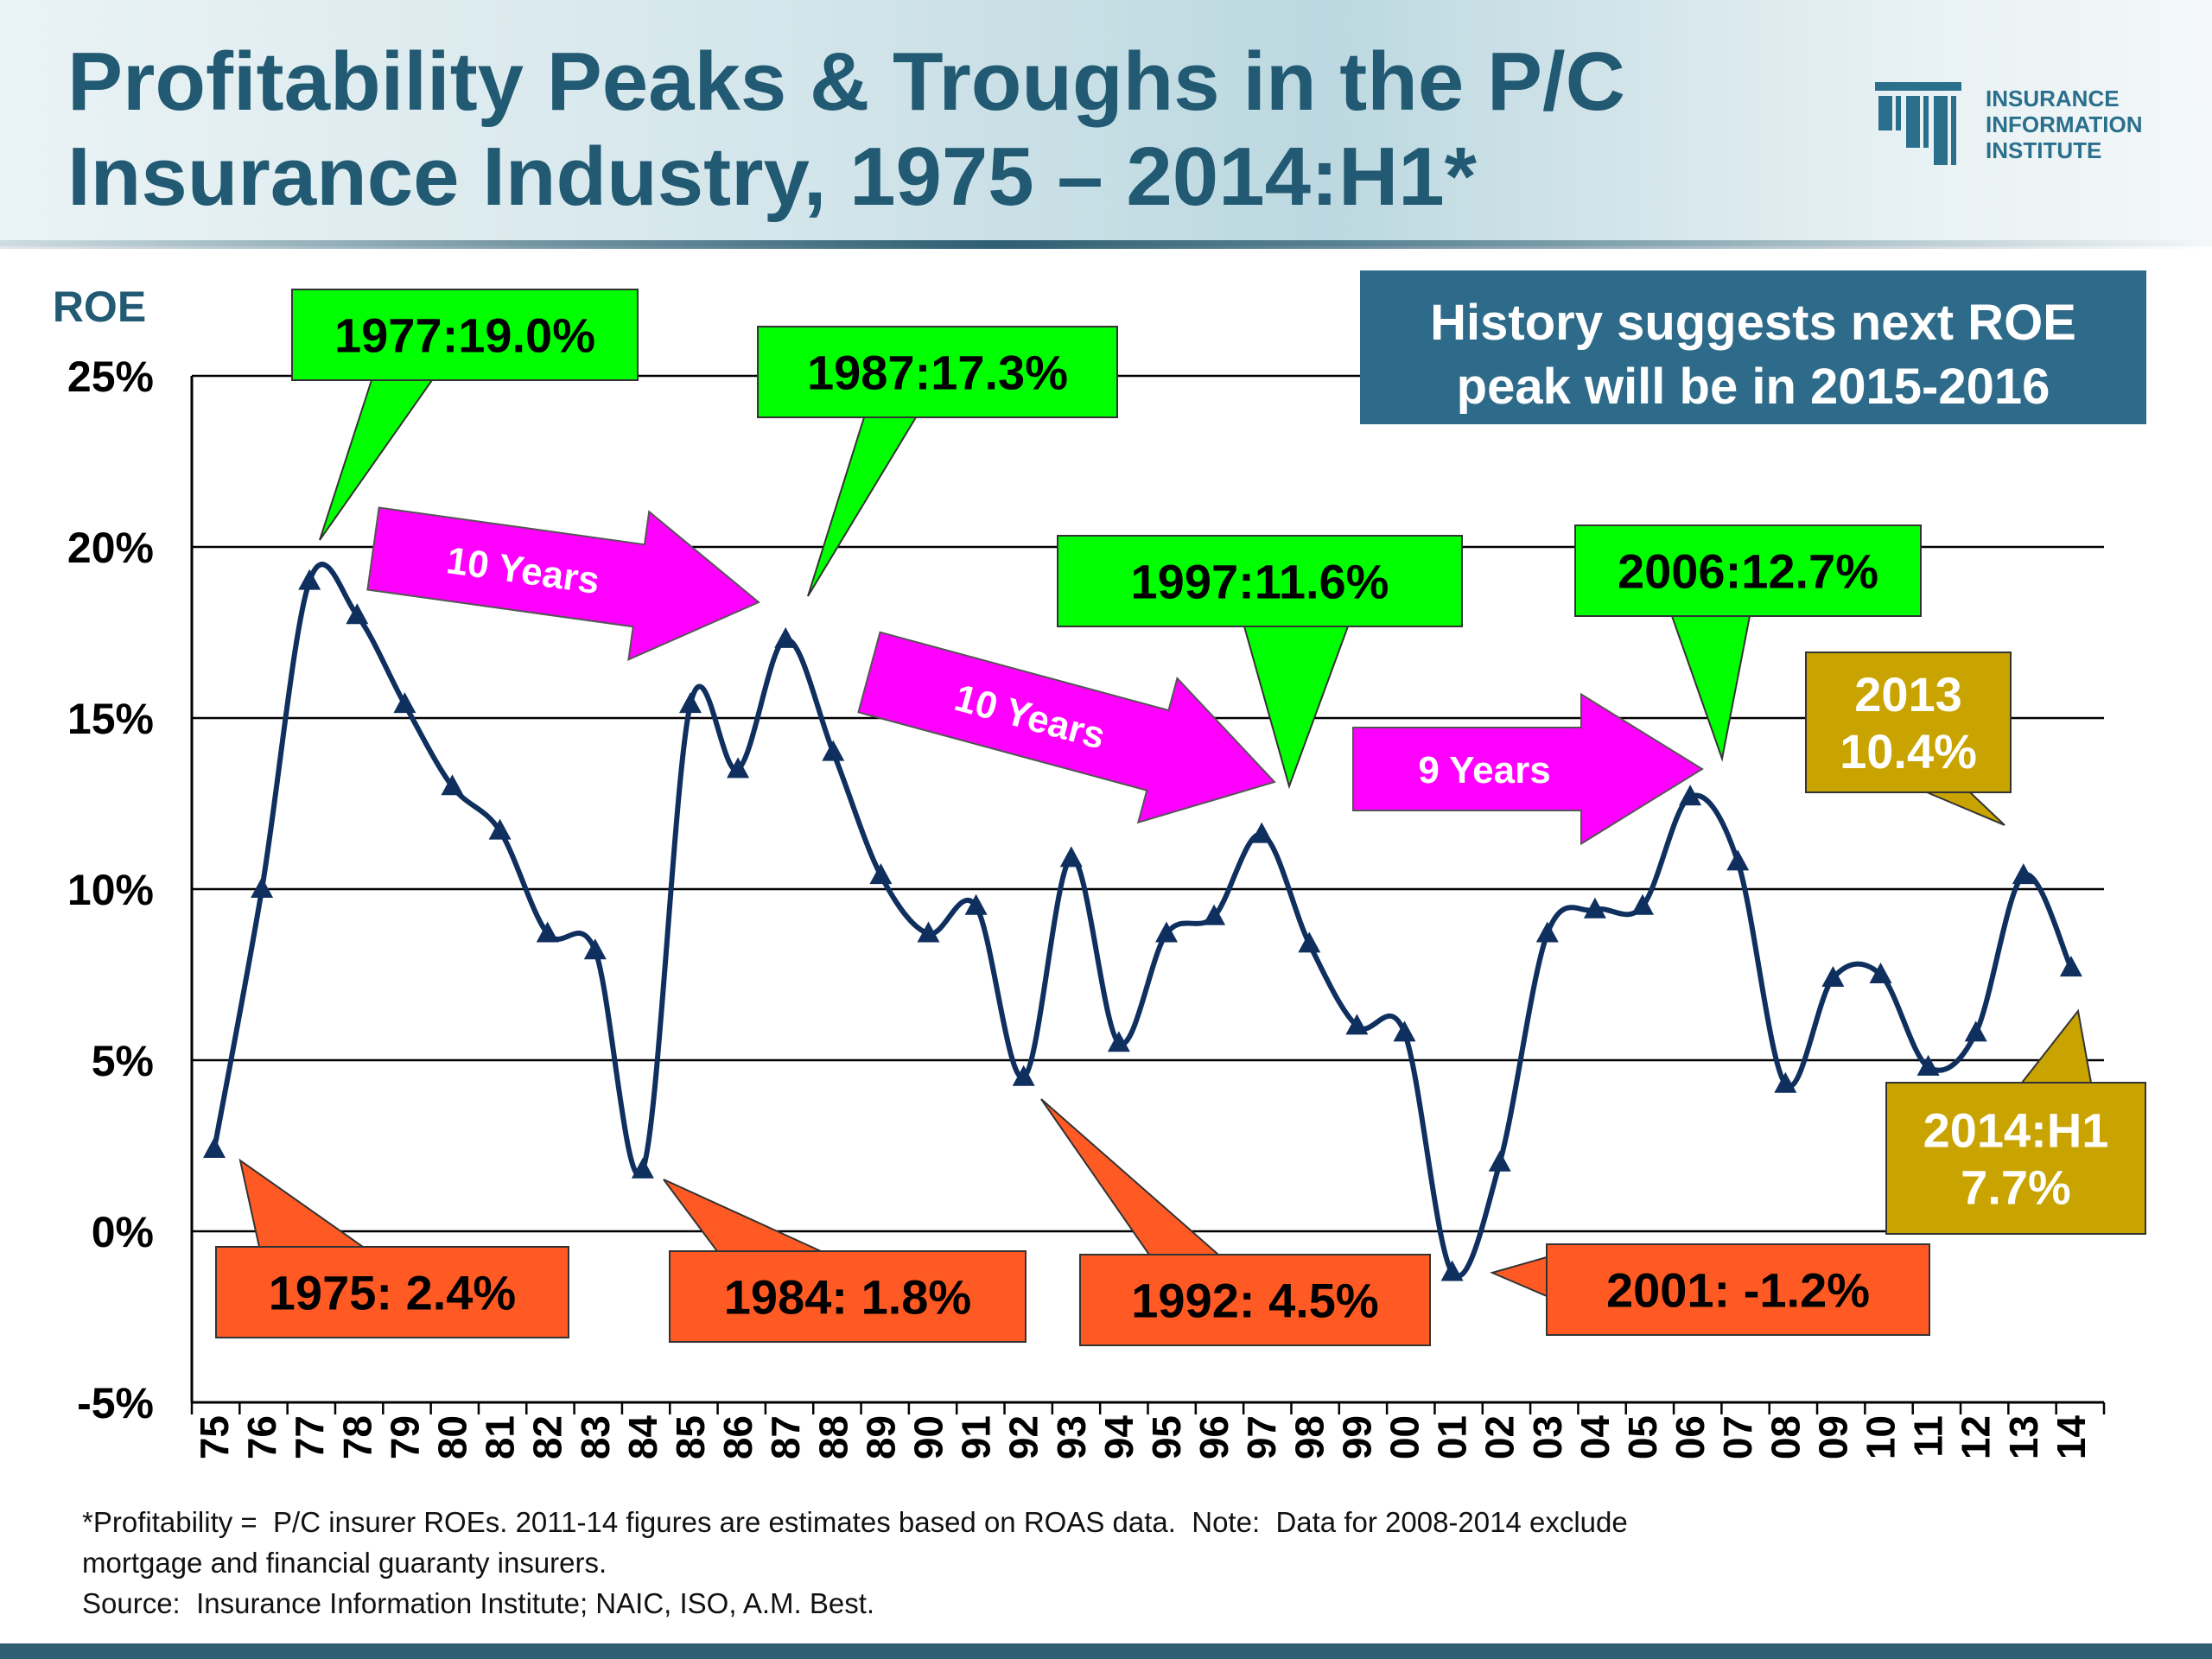 The height and width of the screenshot is (1659, 2212). I want to click on x-tick-label: 77, so click(309, 1437).